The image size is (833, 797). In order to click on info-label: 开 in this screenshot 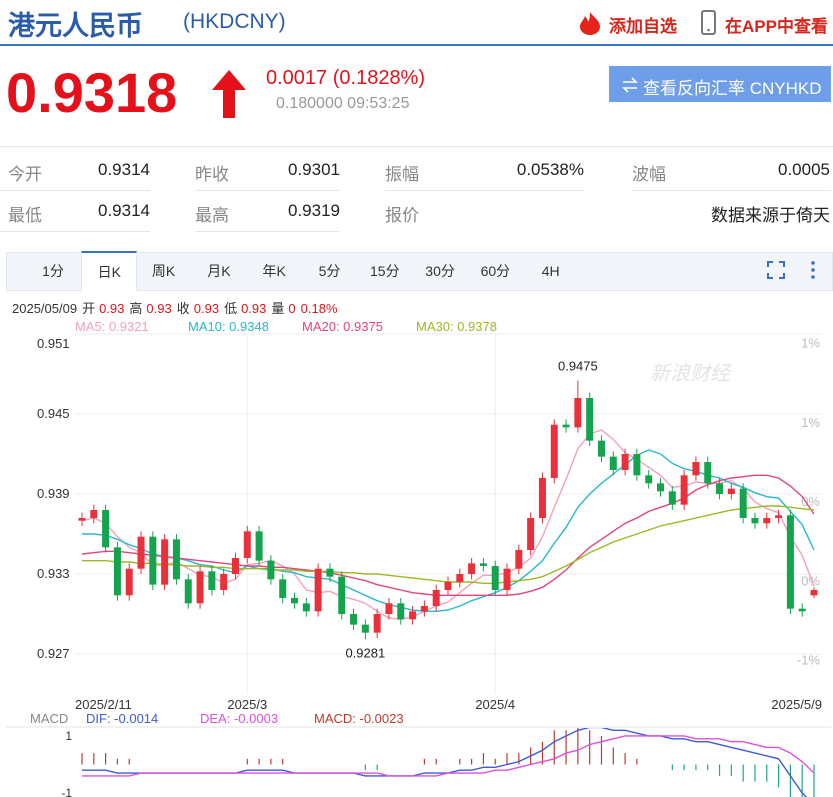, I will do `click(89, 308)`.